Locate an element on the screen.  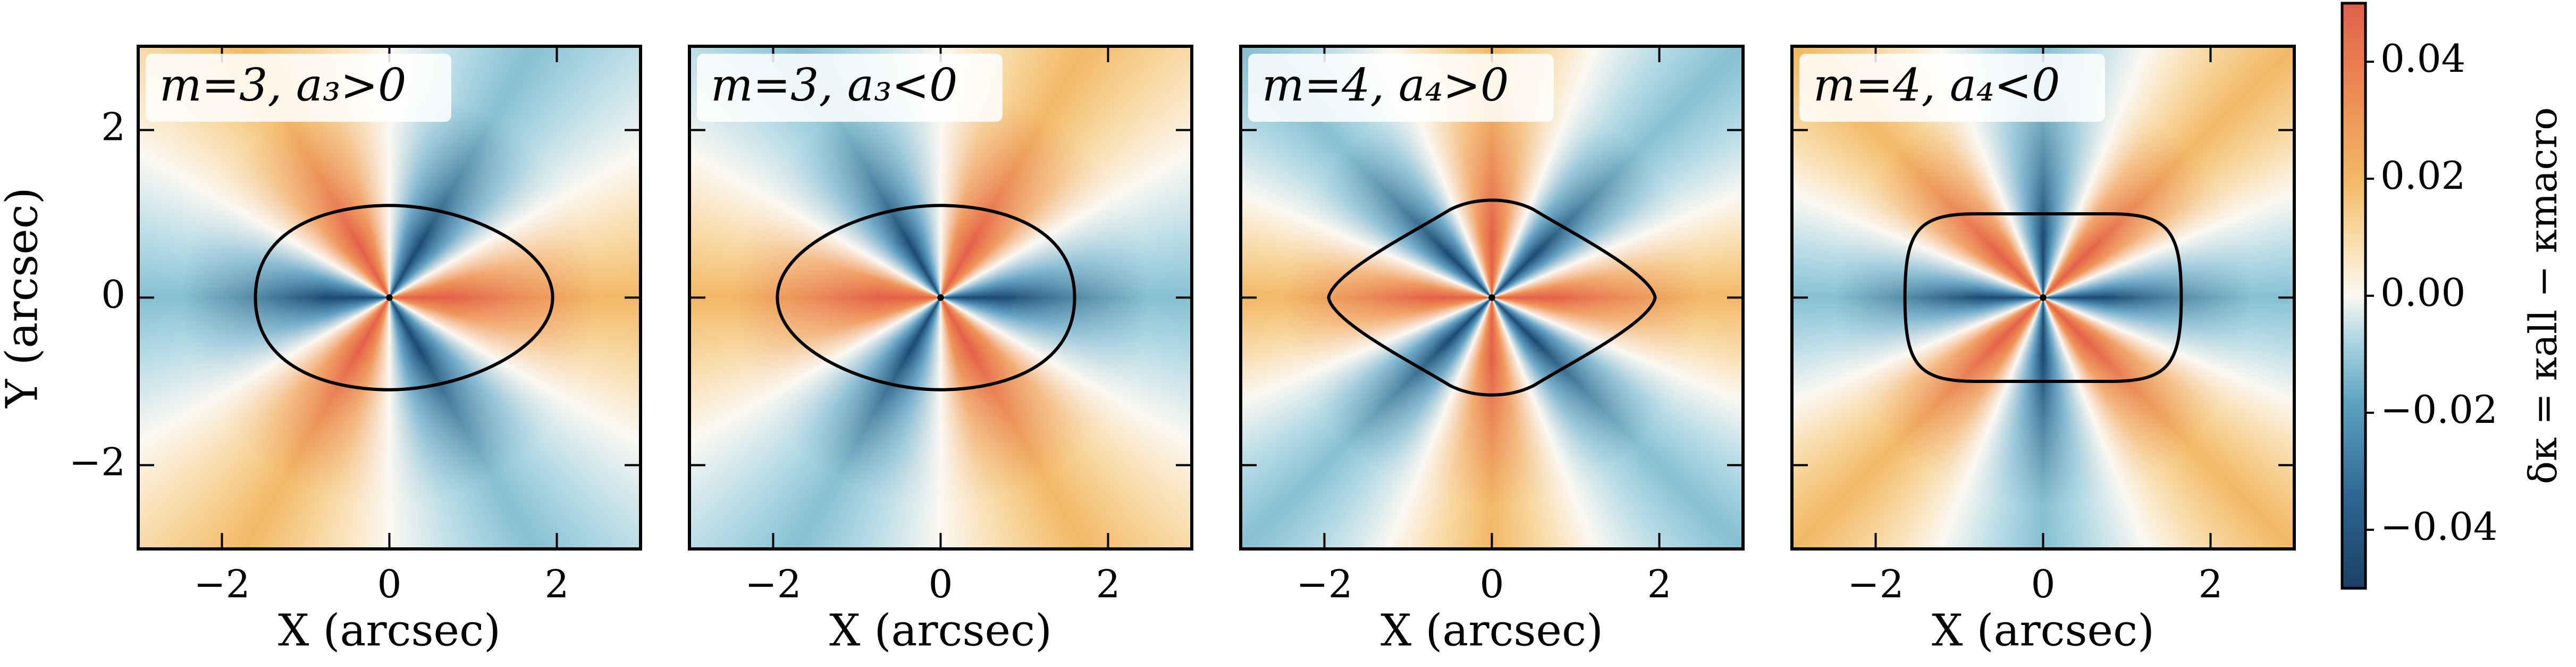
colorbar-label: δκ = κall − κmacro is located at coordinates (2543, 296).